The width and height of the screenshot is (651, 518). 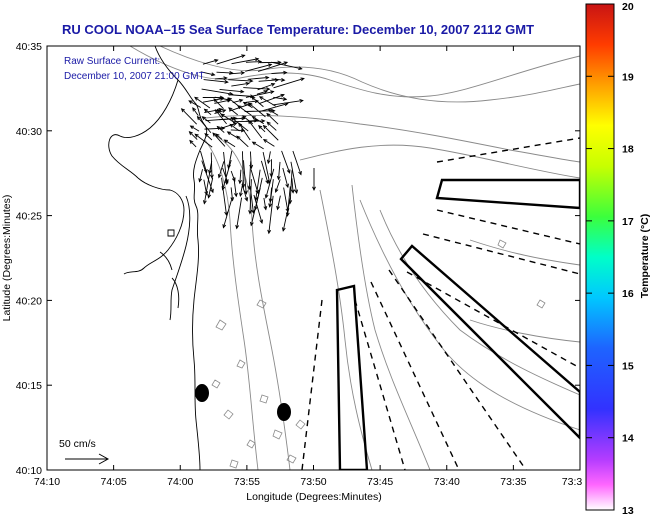 What do you see at coordinates (77, 444) in the screenshot?
I see `scale-label: 50 cm/s` at bounding box center [77, 444].